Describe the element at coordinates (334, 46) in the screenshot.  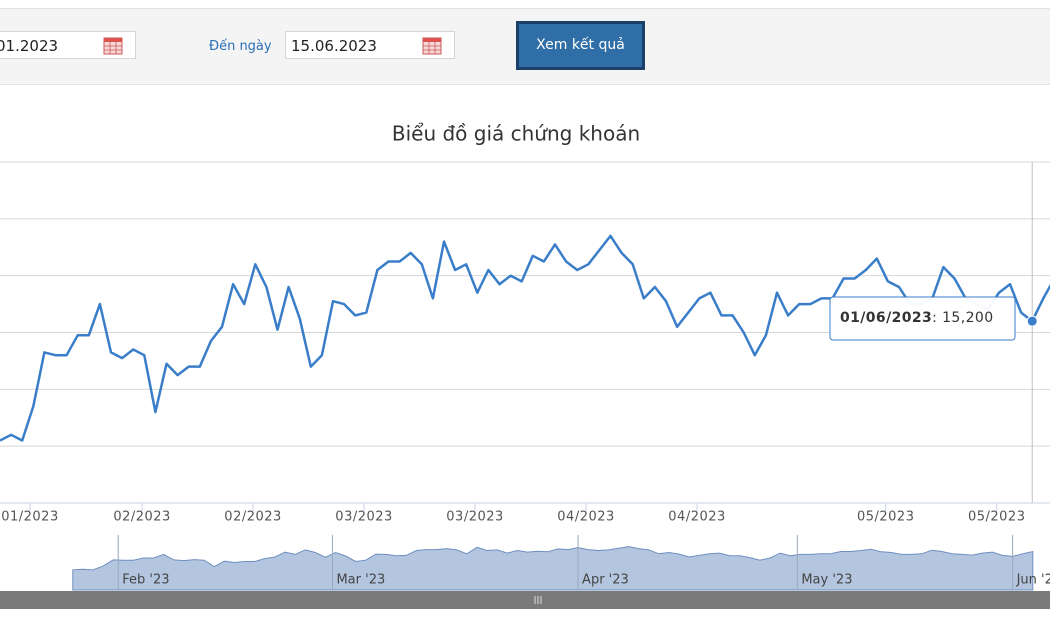
I see `to-date: 15.06.2023` at that location.